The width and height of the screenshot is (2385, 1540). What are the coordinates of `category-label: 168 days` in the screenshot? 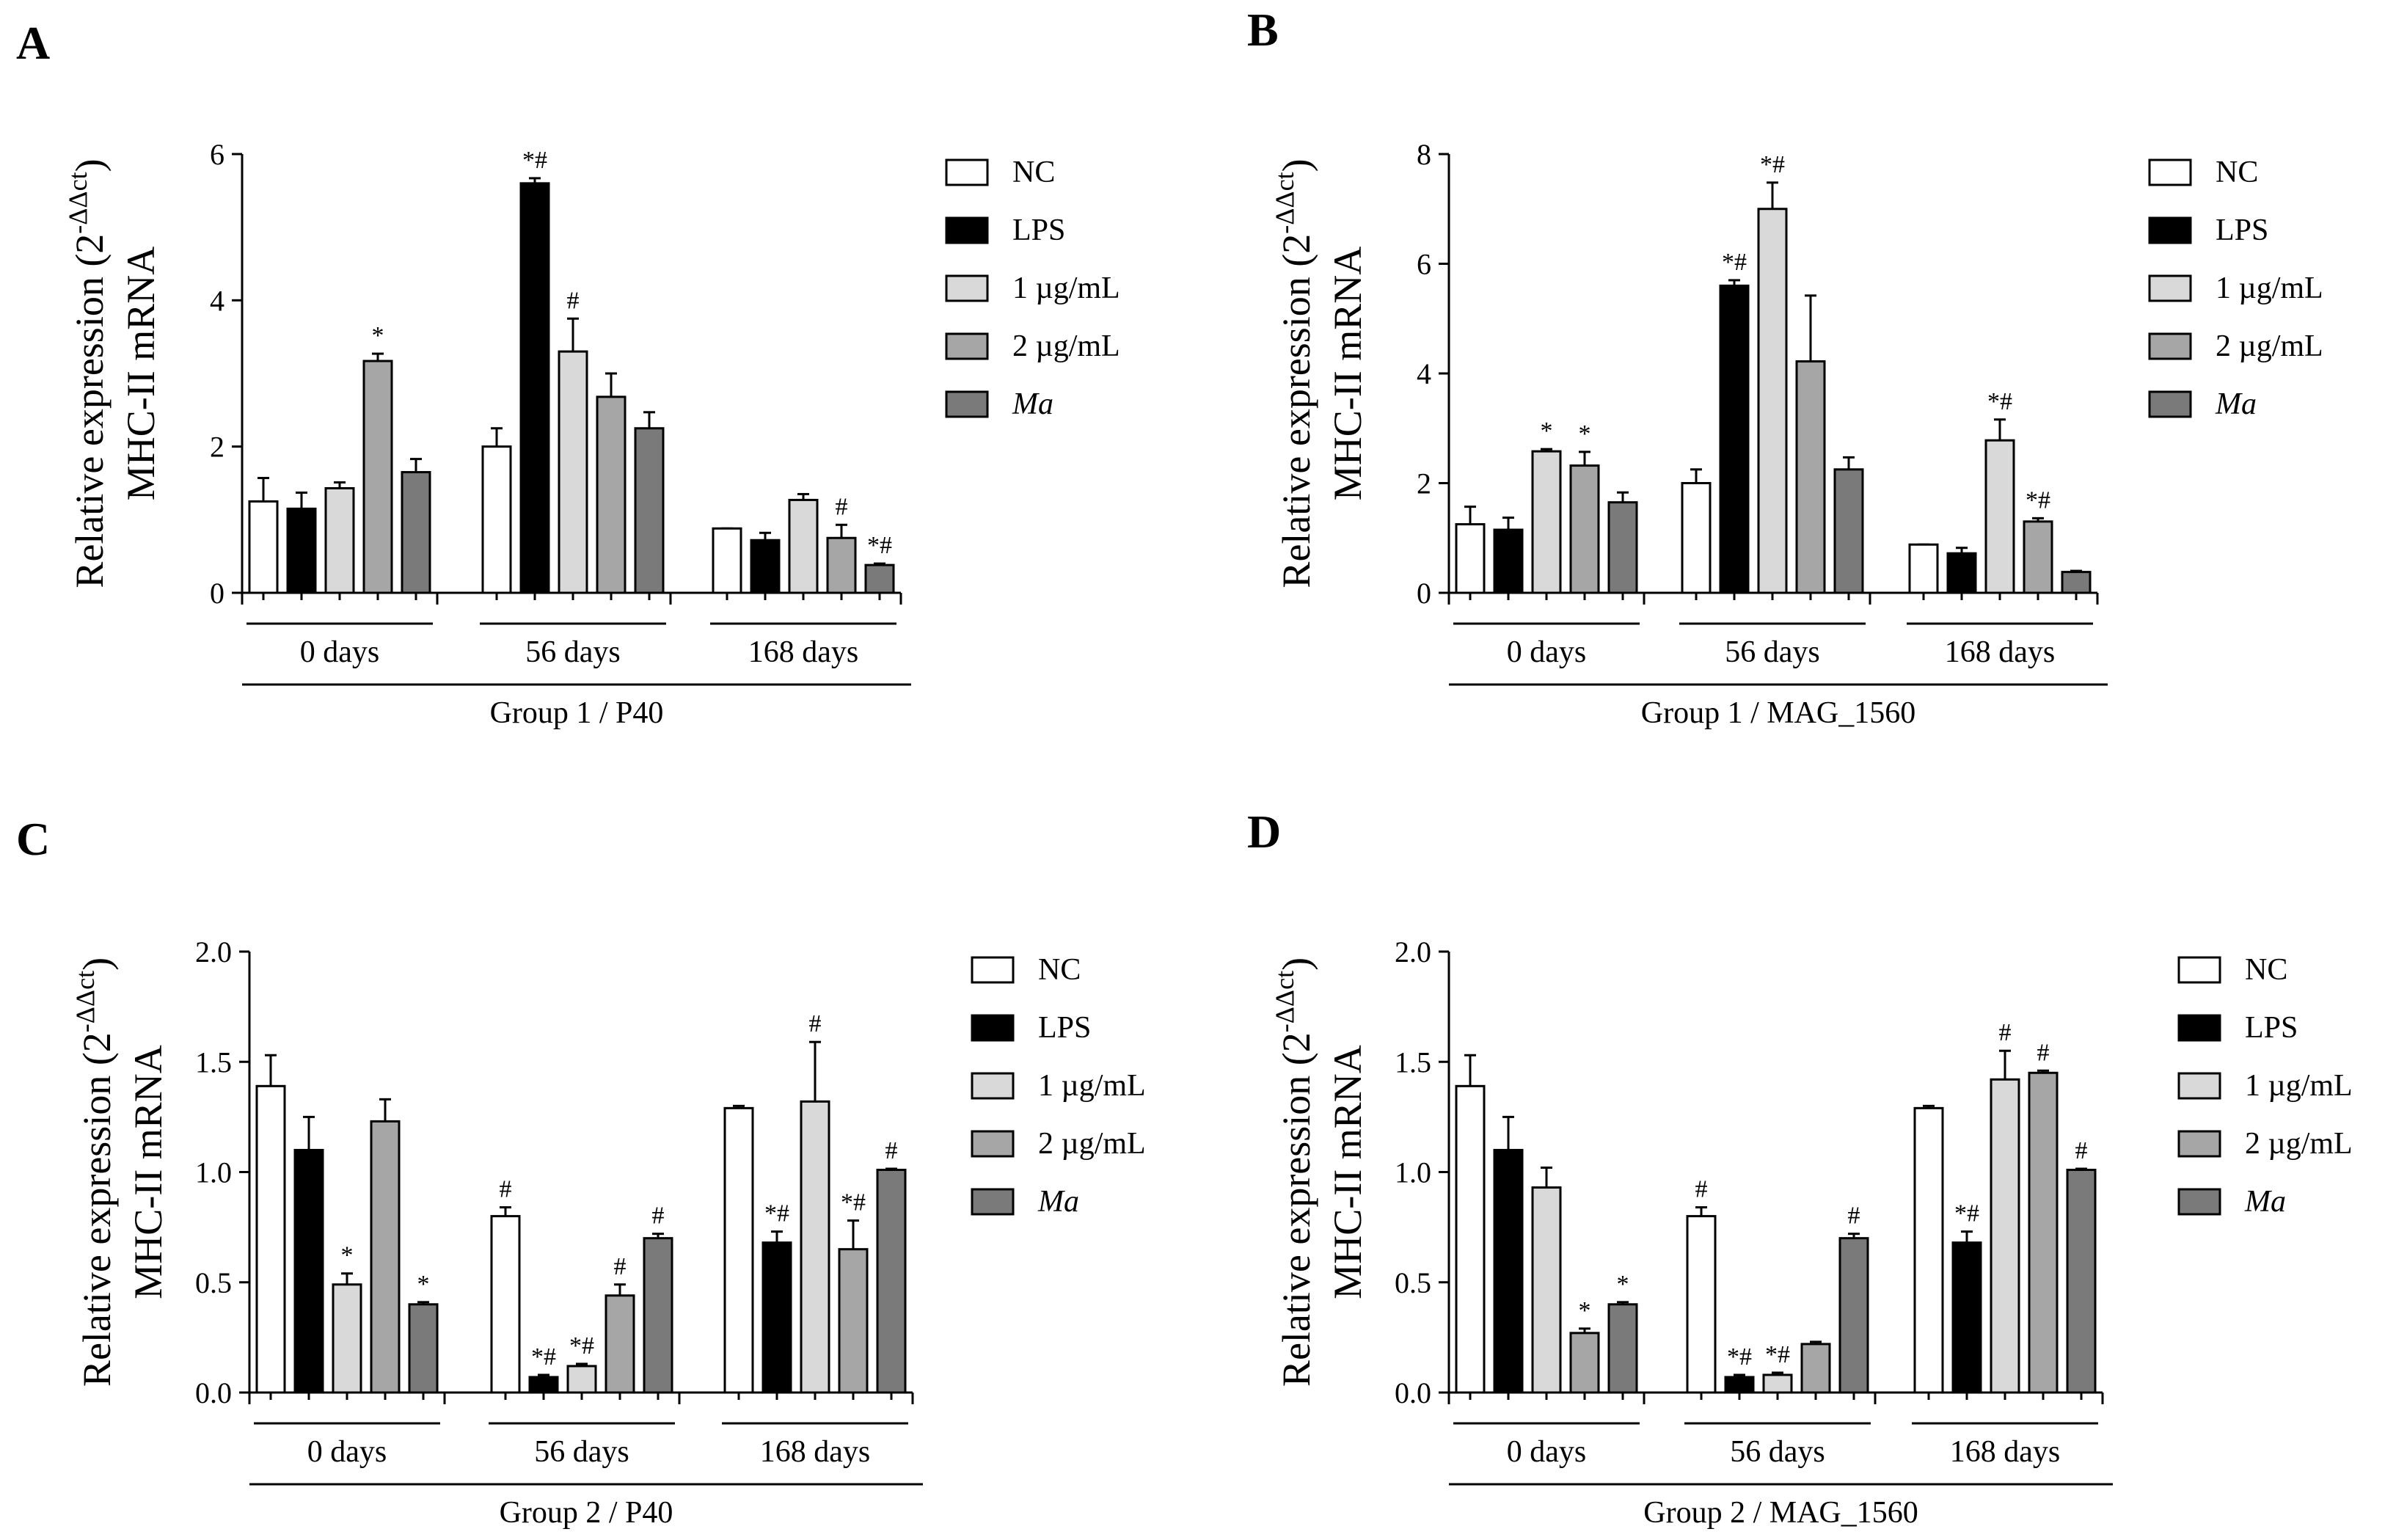 It's located at (2001, 652).